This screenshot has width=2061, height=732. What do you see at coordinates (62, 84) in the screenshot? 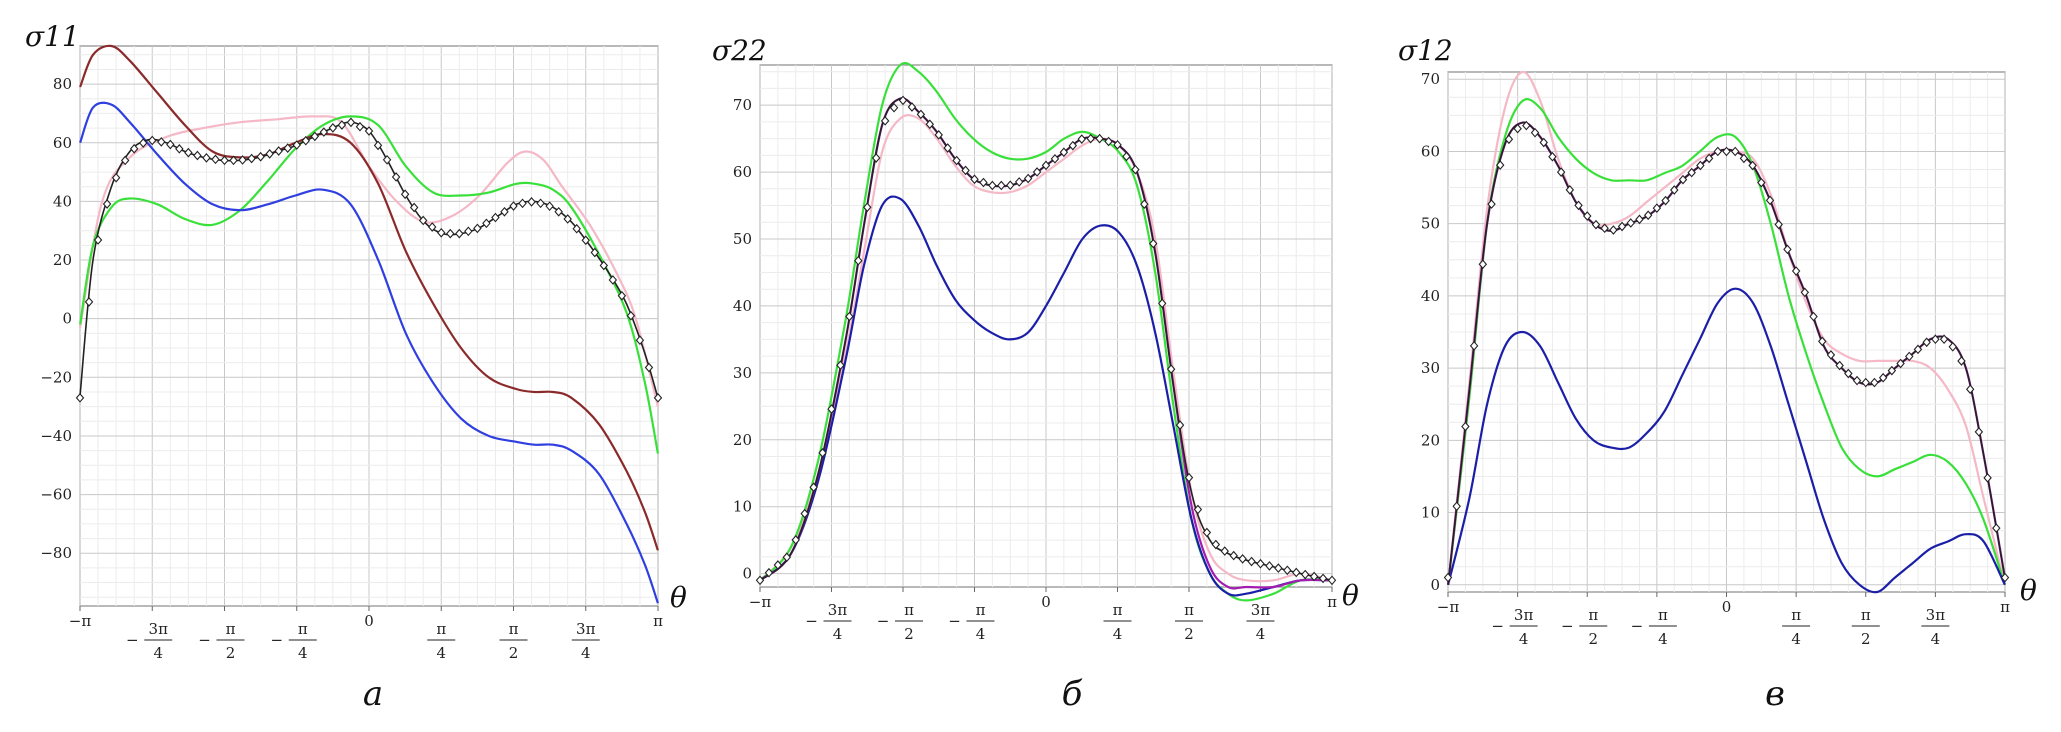
I see `y-tick-label: 80` at bounding box center [62, 84].